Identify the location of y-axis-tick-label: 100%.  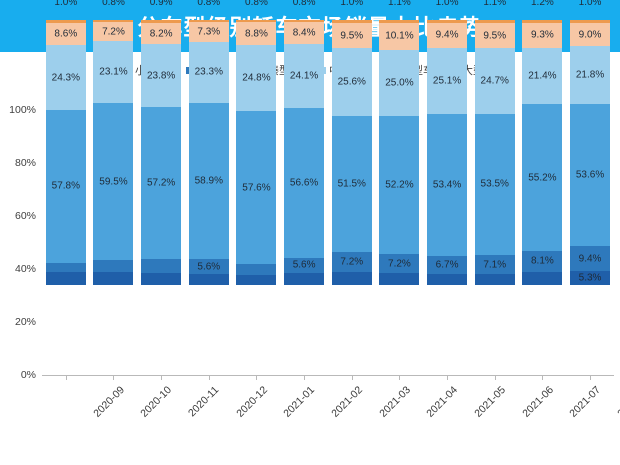
(22, 110).